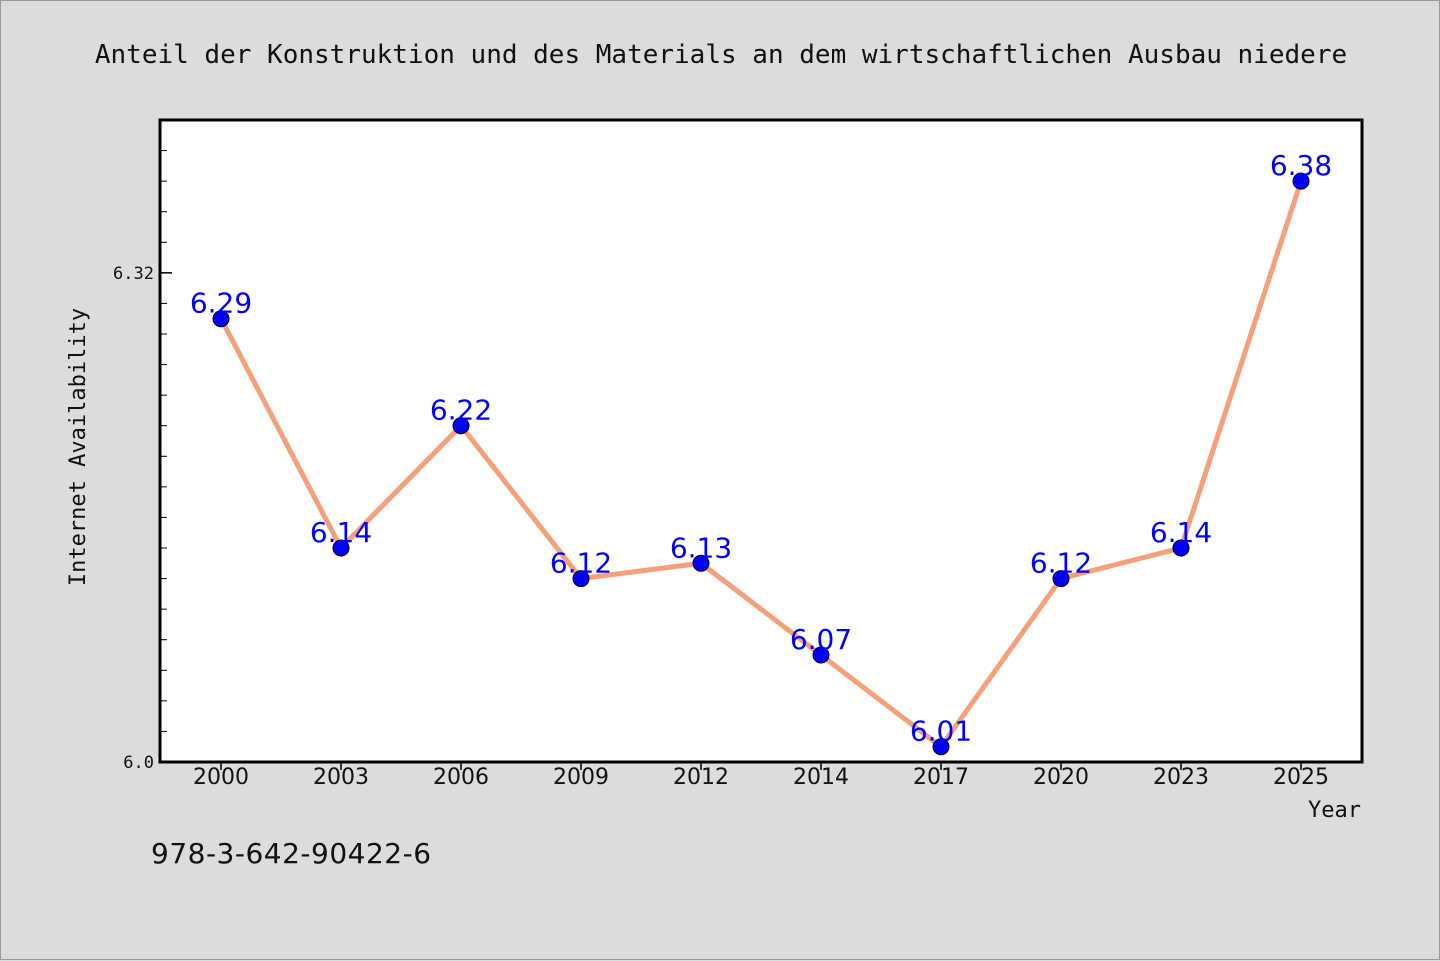  I want to click on x-tick-label: 2025, so click(1301, 777).